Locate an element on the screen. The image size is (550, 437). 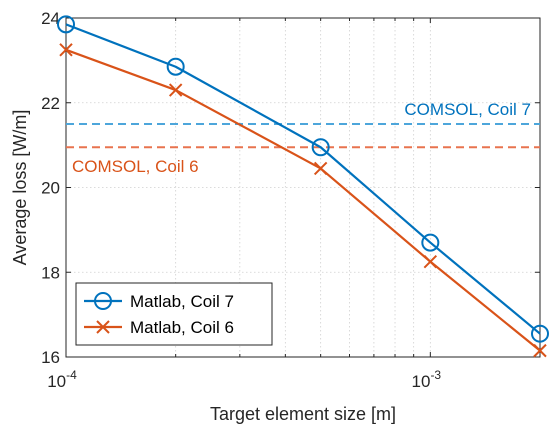
legend-box is located at coordinates (174, 314).